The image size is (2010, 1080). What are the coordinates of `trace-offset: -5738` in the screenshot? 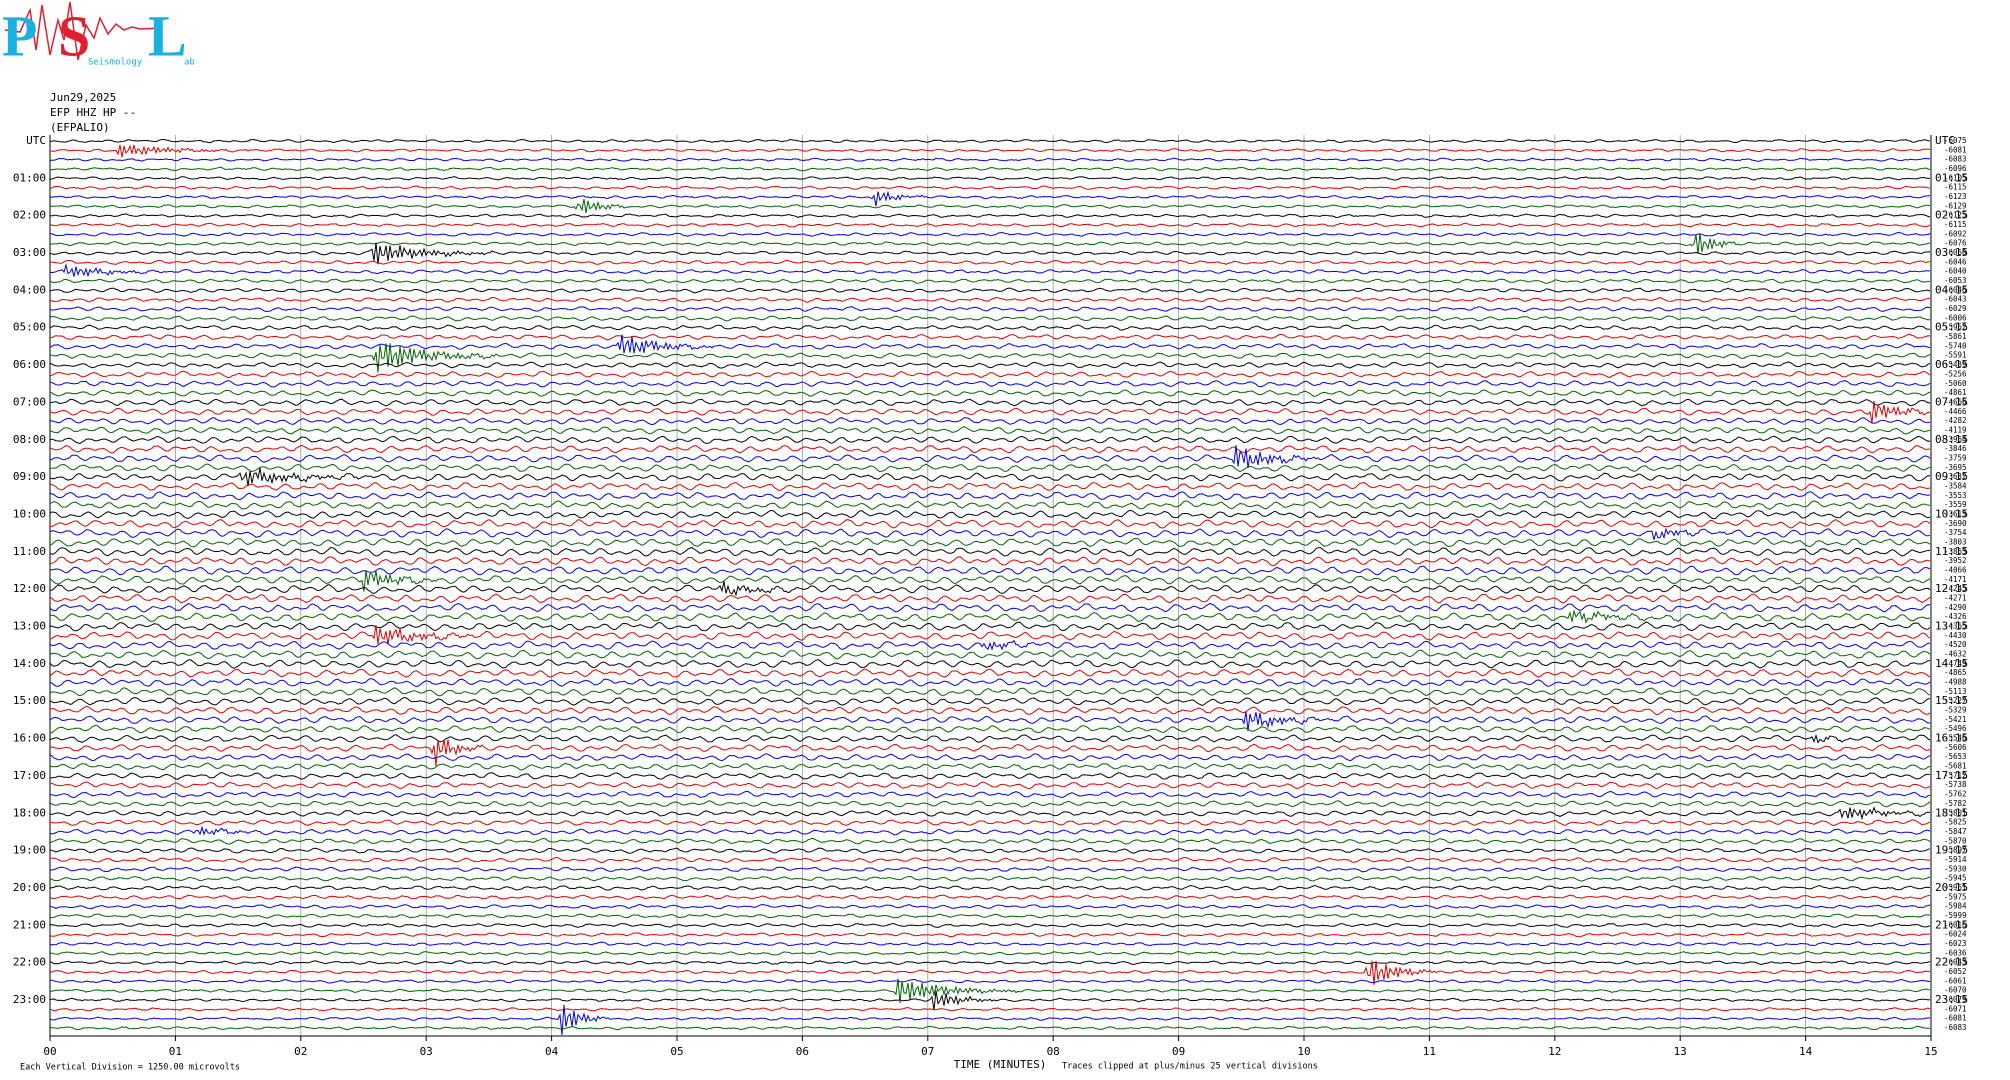 It's located at (1955, 784).